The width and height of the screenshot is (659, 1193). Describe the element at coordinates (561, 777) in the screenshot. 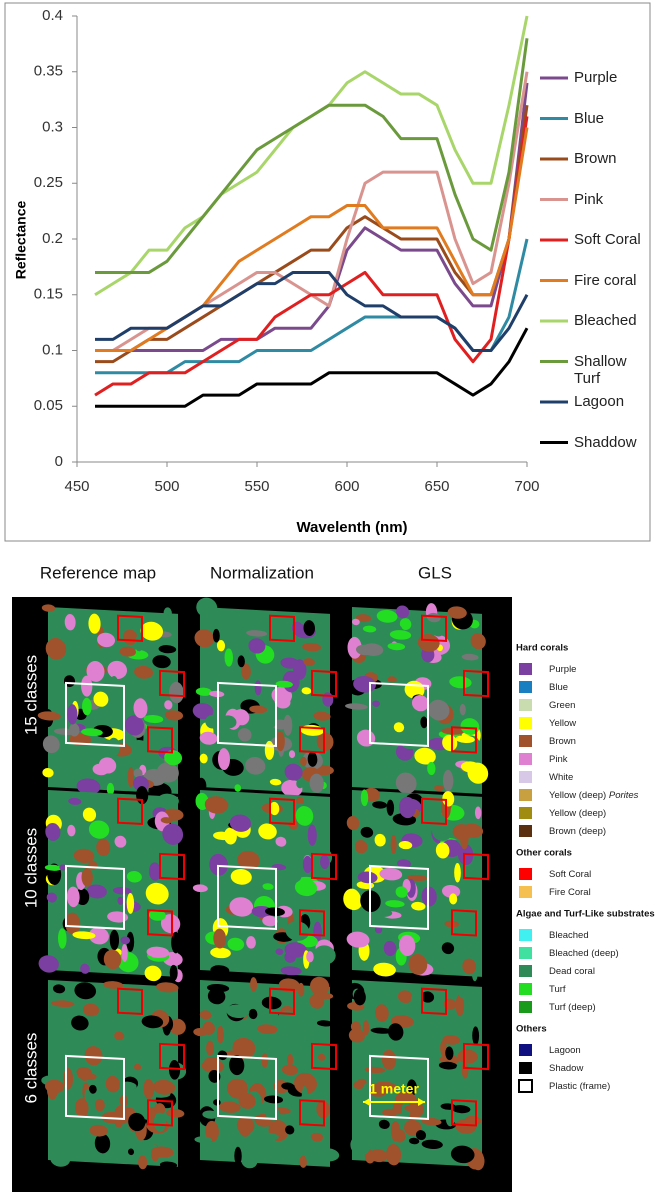

I see `legend-label: White` at that location.